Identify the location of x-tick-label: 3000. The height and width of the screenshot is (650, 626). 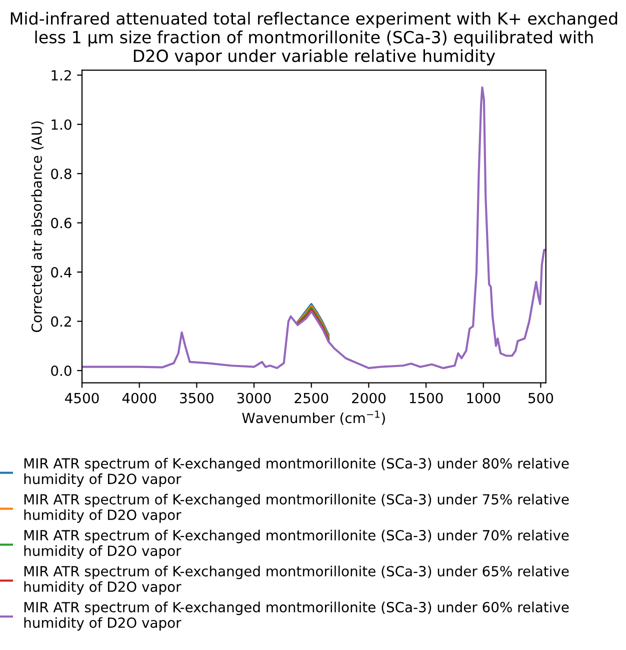
(254, 398).